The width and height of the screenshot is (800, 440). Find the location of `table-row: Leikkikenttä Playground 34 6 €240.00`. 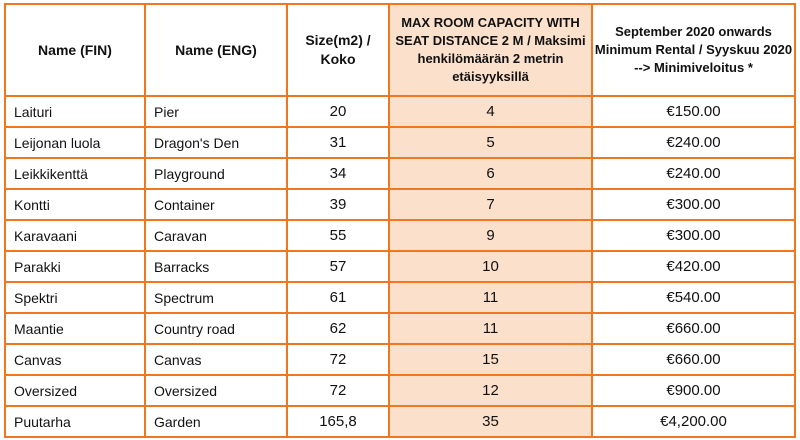

table-row: Leikkikenttä Playground 34 6 €240.00 is located at coordinates (400, 173).